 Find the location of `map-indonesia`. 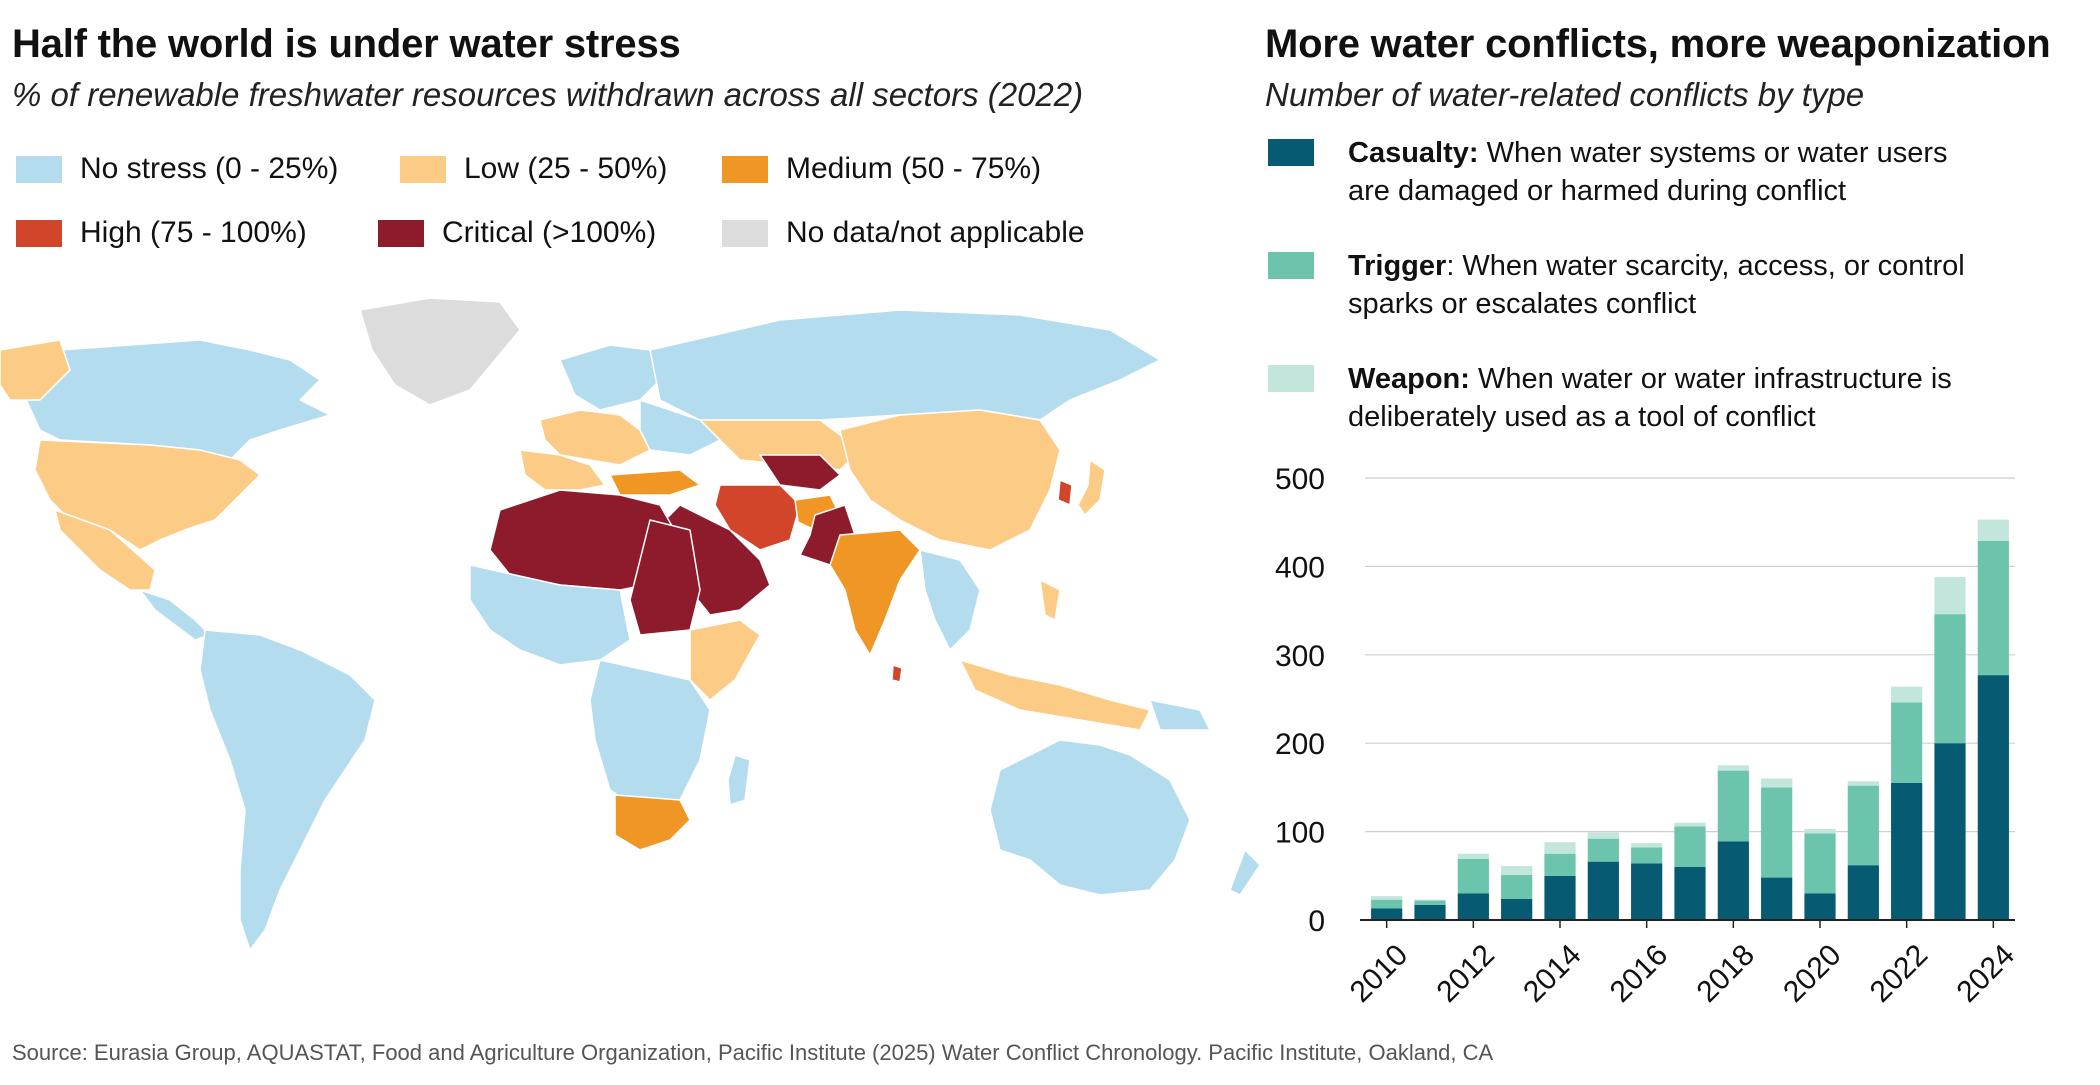

map-indonesia is located at coordinates (1055, 695).